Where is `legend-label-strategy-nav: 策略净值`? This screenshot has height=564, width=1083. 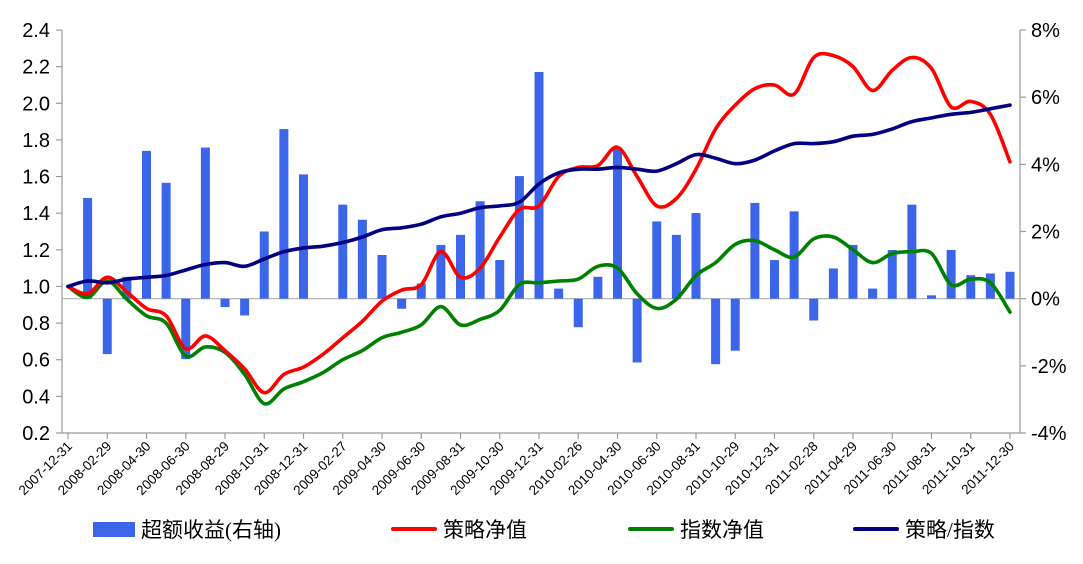 legend-label-strategy-nav: 策略净值 is located at coordinates (485, 530).